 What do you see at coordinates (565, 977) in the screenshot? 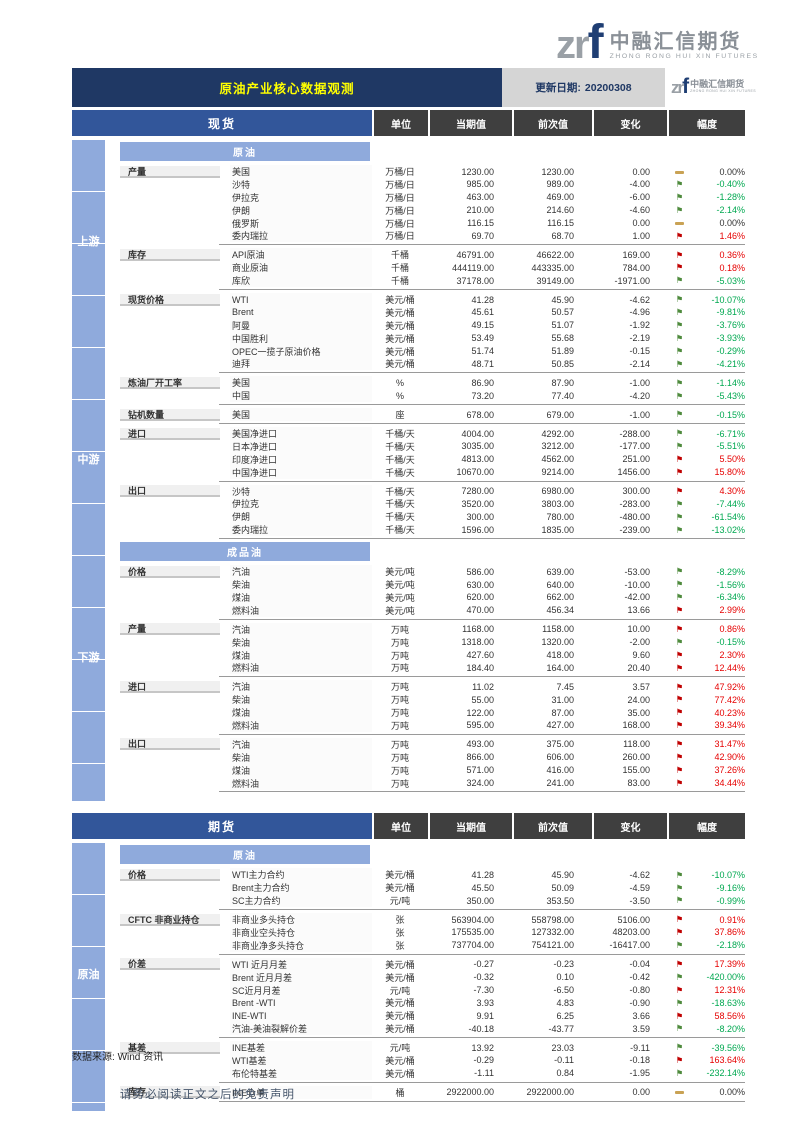
I see `previous-value: 0.10` at bounding box center [565, 977].